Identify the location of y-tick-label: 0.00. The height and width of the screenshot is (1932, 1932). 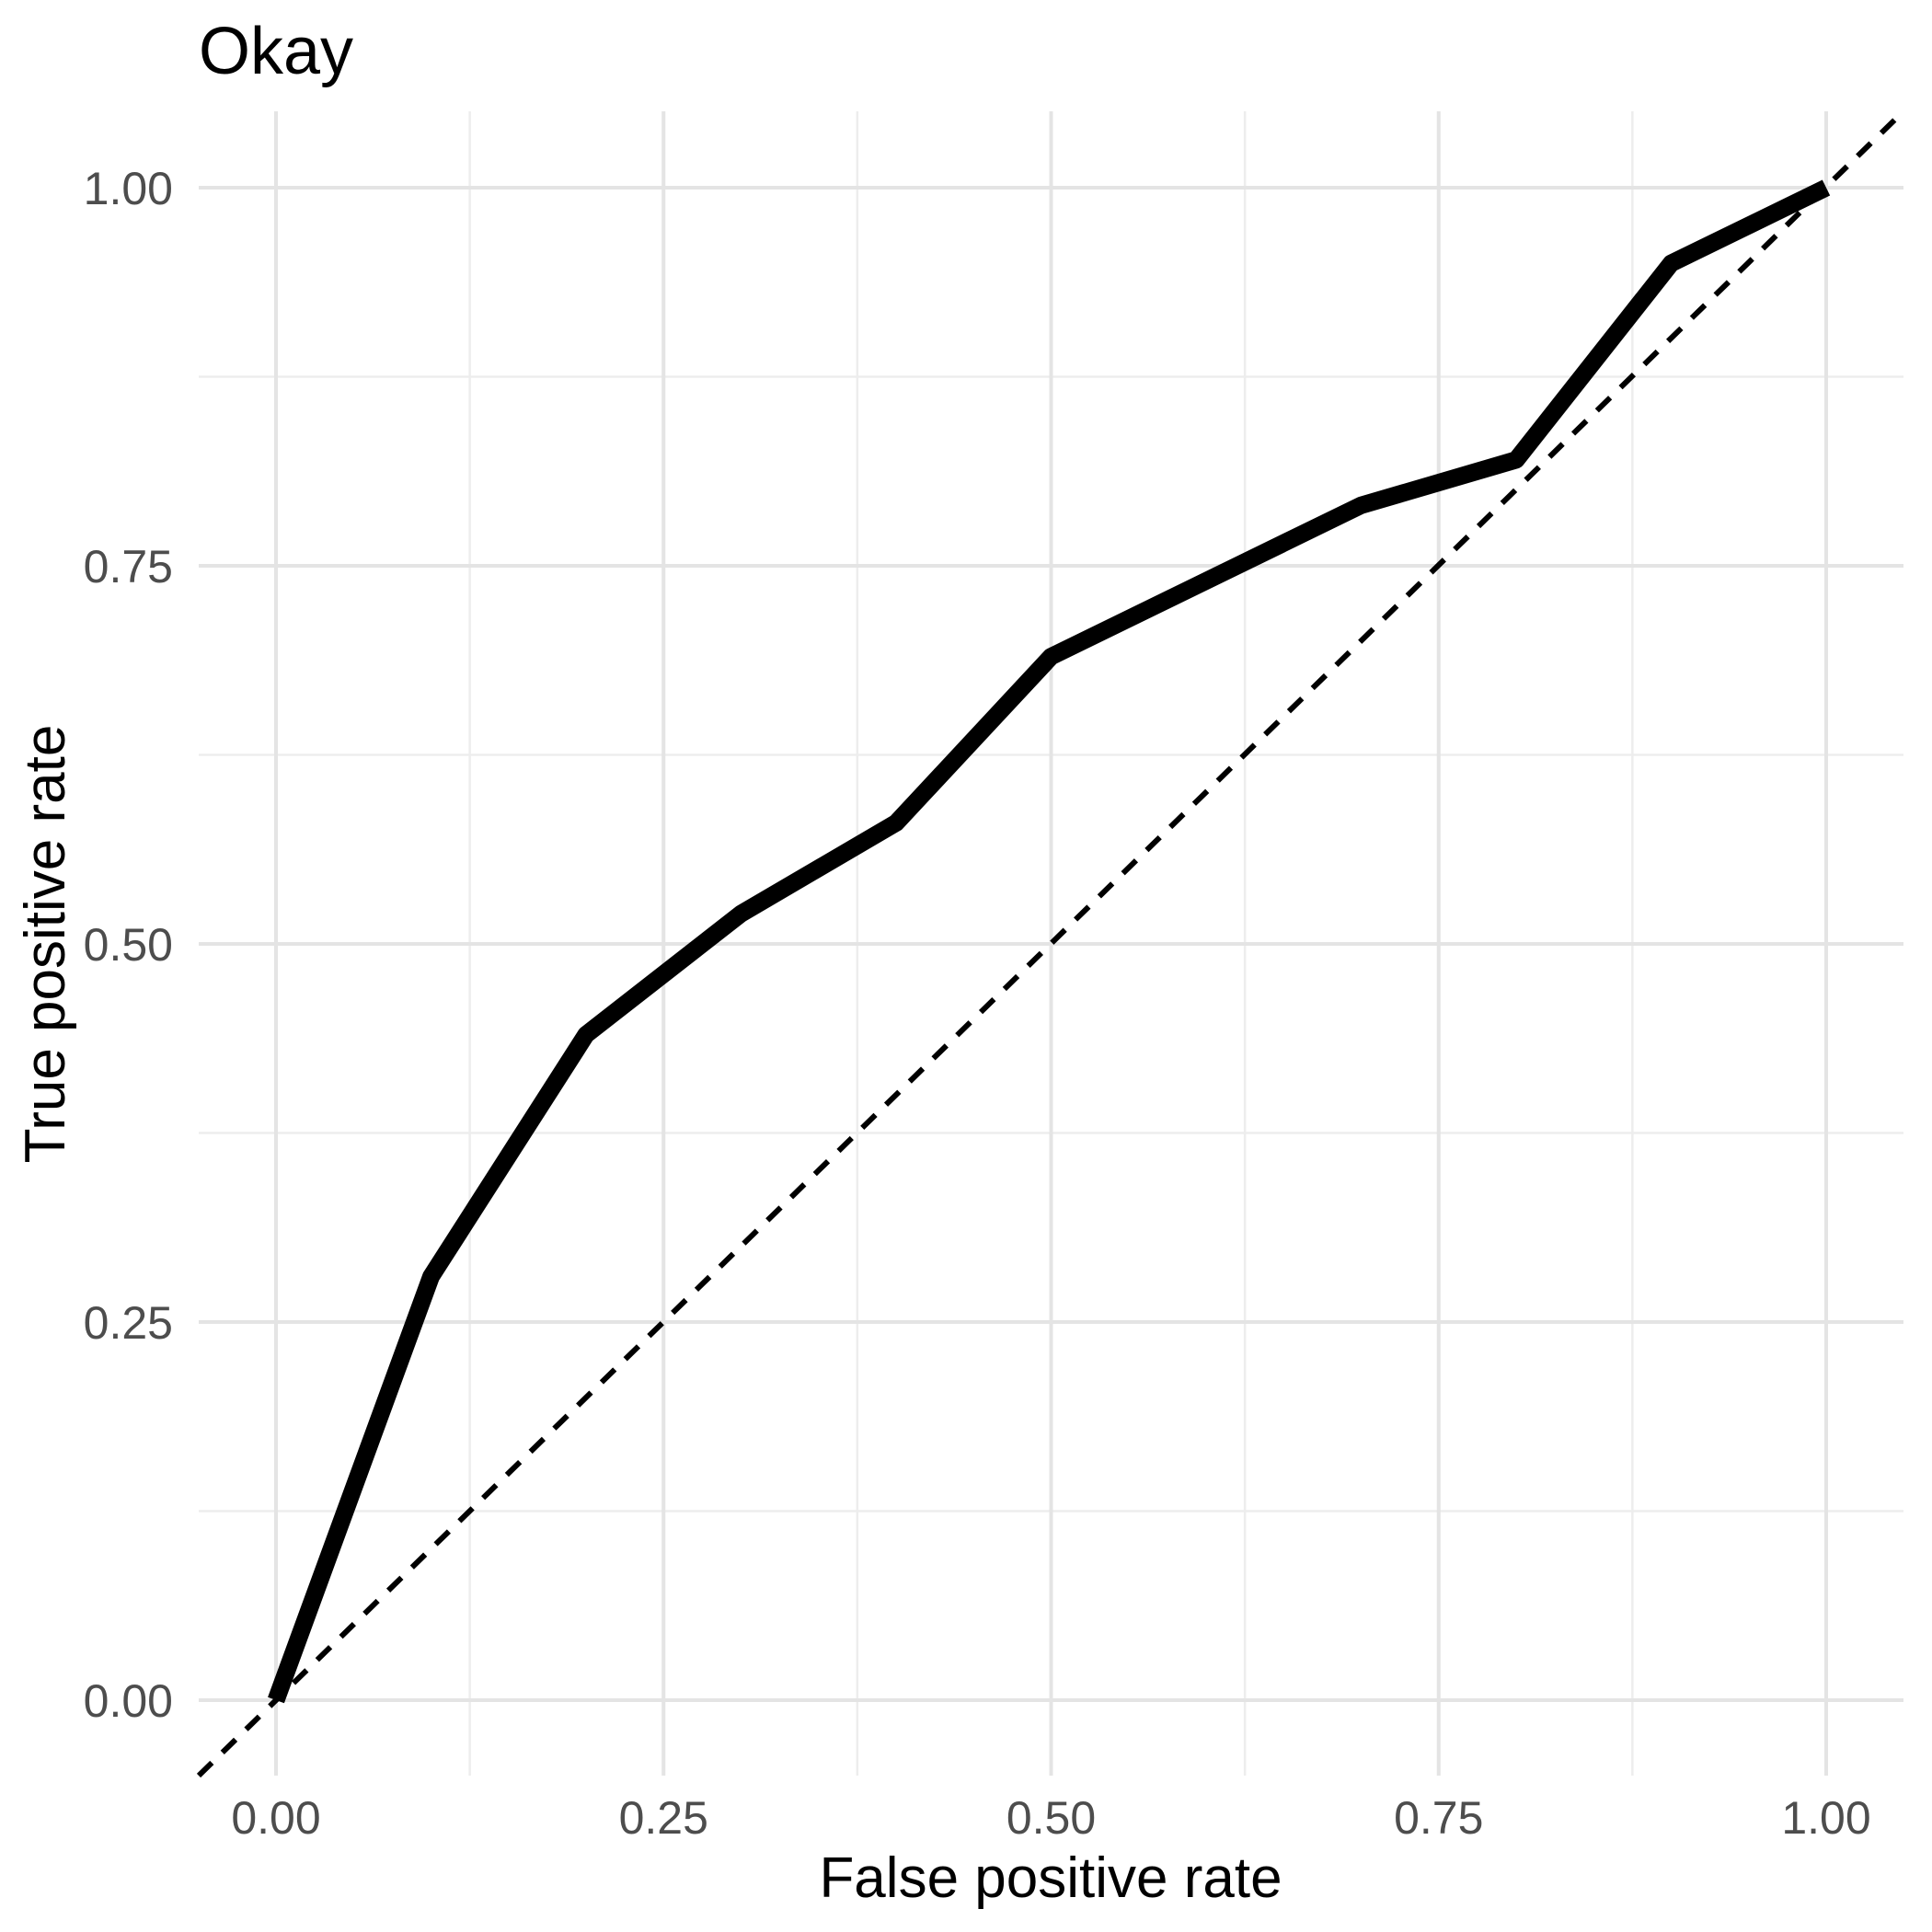
(128, 1701).